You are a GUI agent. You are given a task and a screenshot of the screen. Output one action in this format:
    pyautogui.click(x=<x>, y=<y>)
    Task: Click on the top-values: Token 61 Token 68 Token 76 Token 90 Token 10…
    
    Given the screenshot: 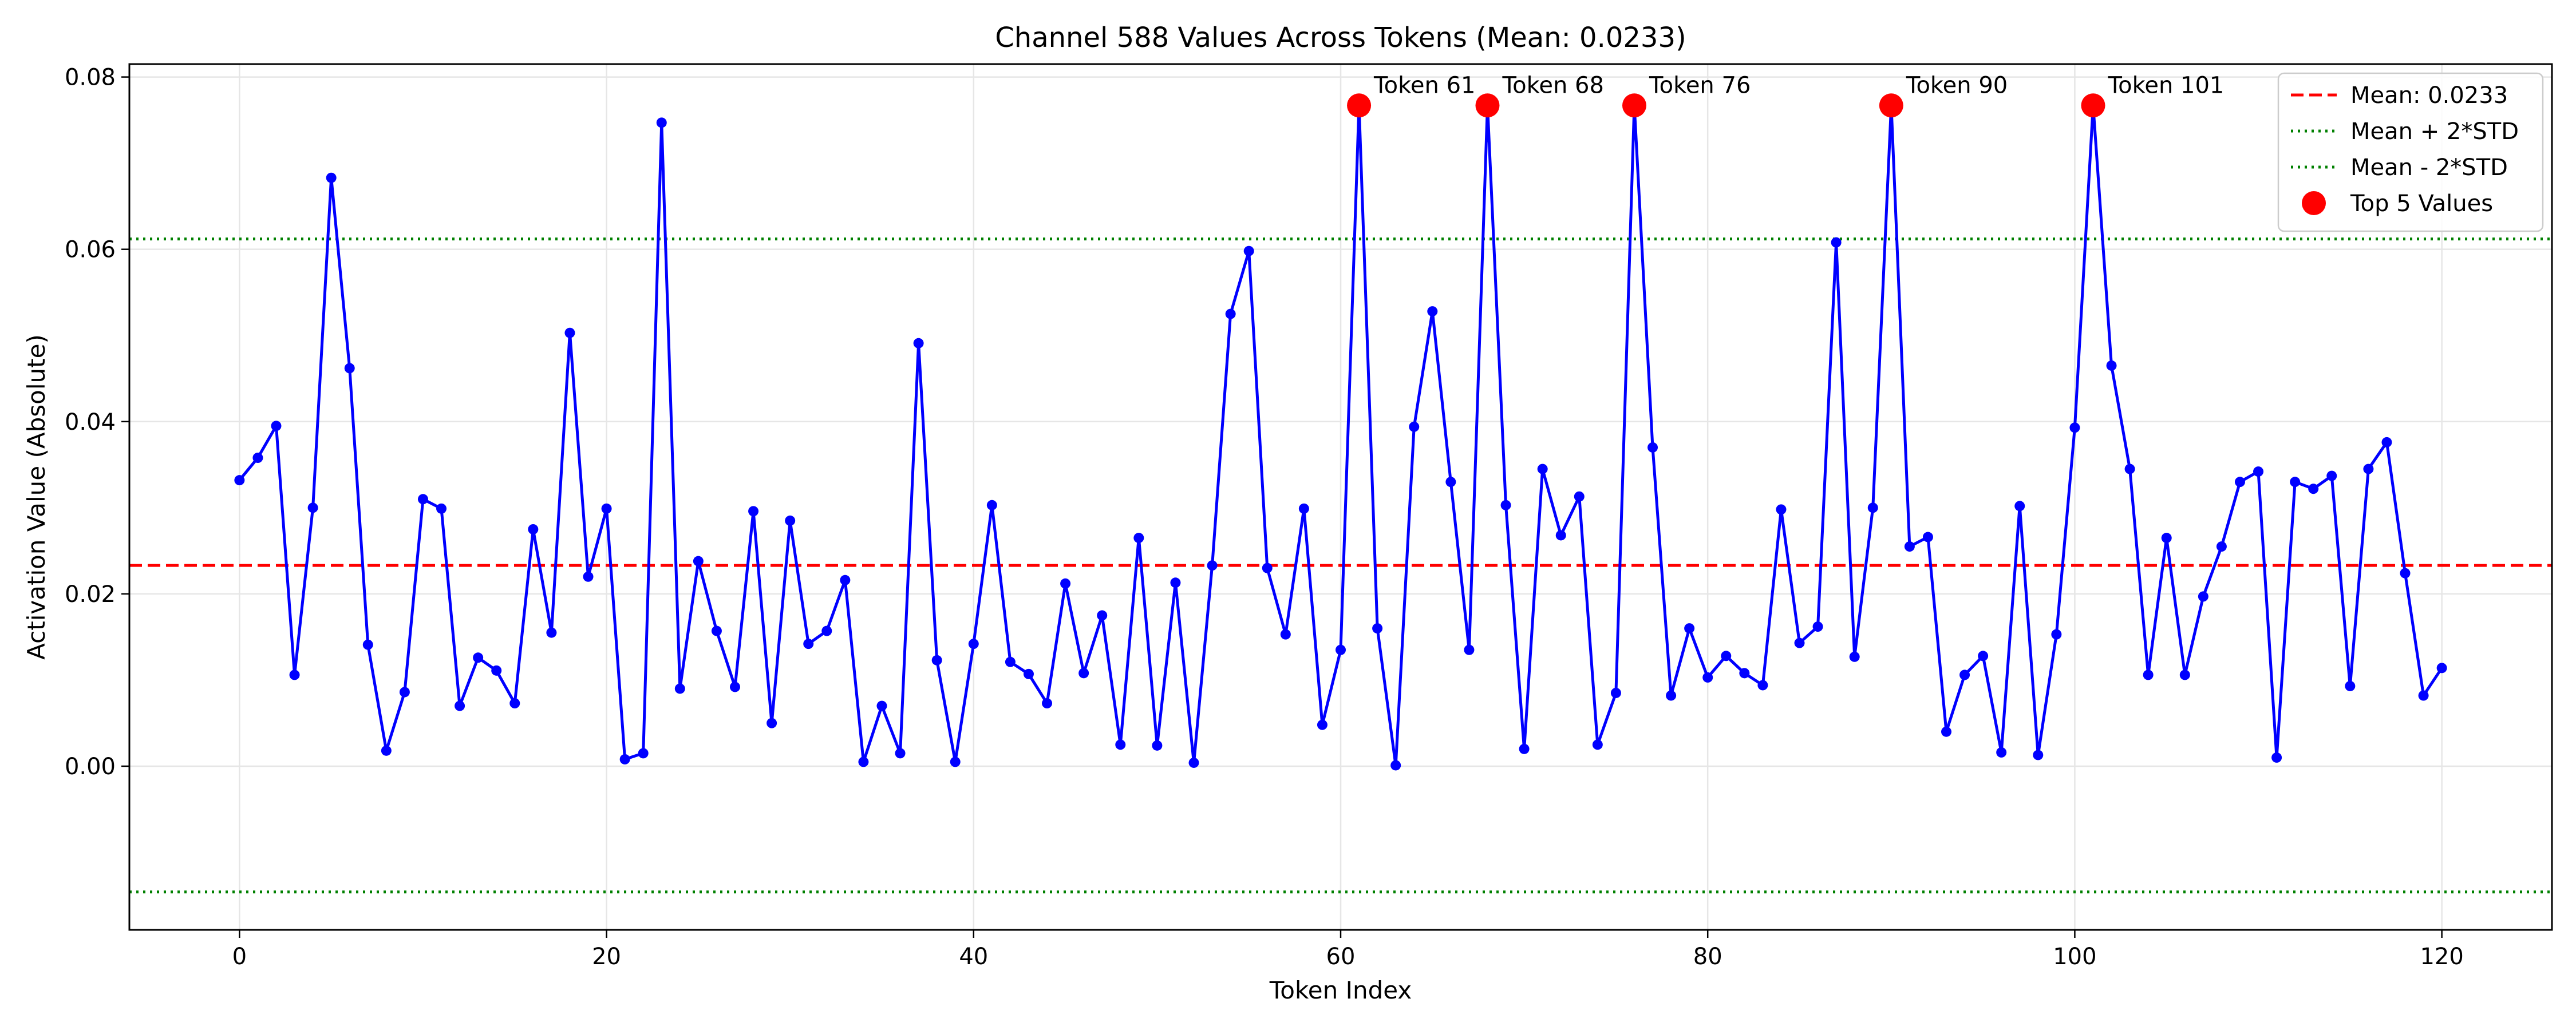 What is the action you would take?
    pyautogui.click(x=1785, y=95)
    